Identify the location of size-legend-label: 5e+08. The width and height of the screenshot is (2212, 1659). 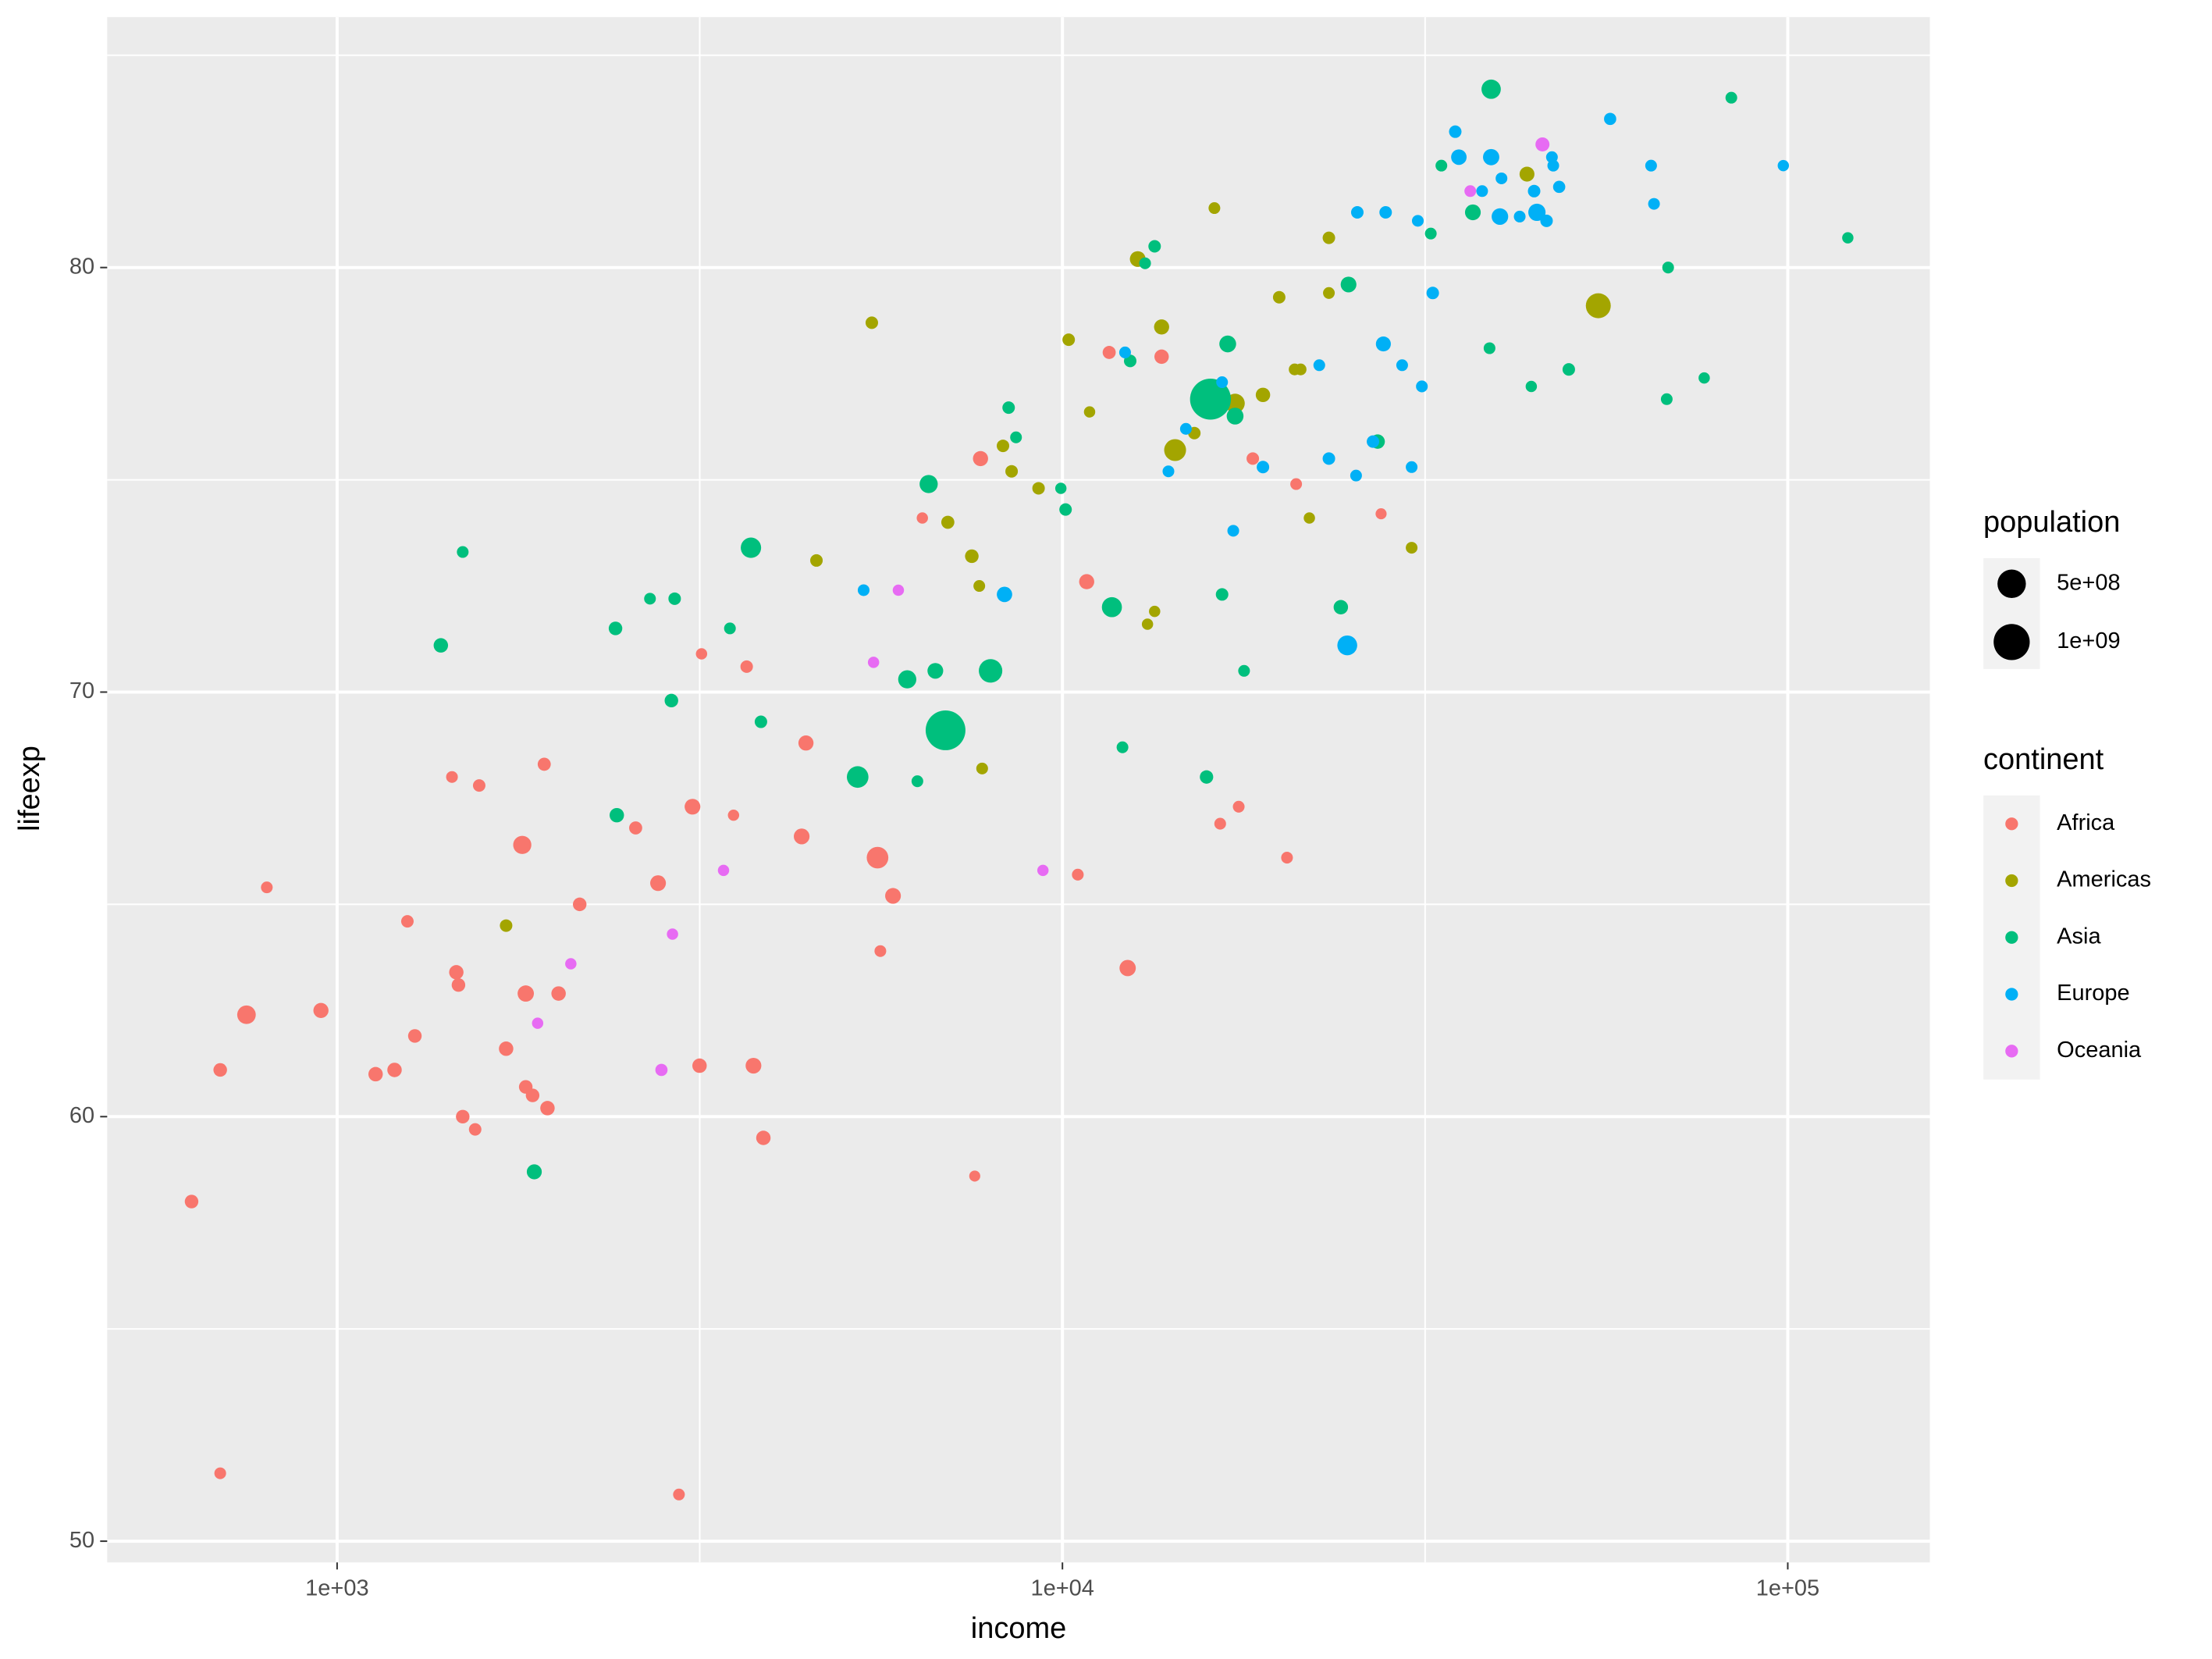
(2089, 582).